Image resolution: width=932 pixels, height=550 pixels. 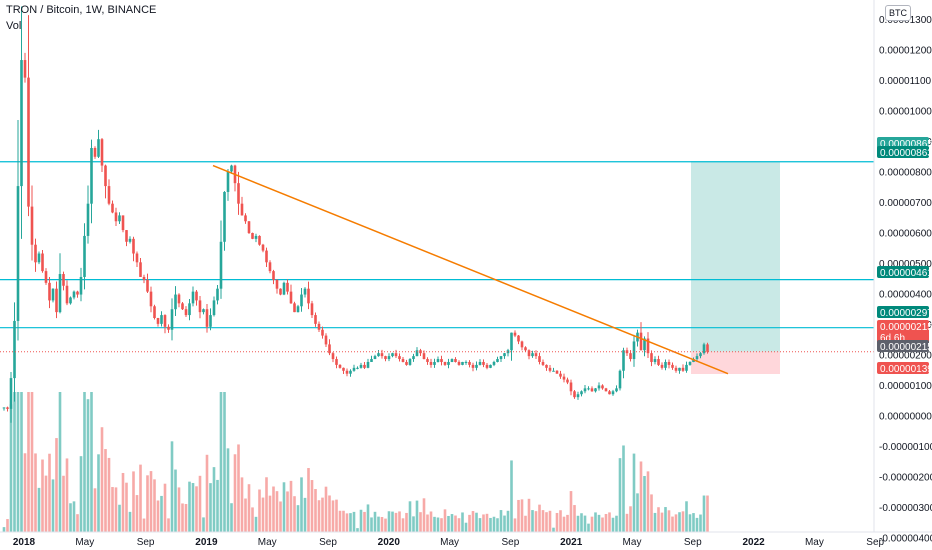 What do you see at coordinates (898, 13) in the screenshot?
I see `currency-button: BTC` at bounding box center [898, 13].